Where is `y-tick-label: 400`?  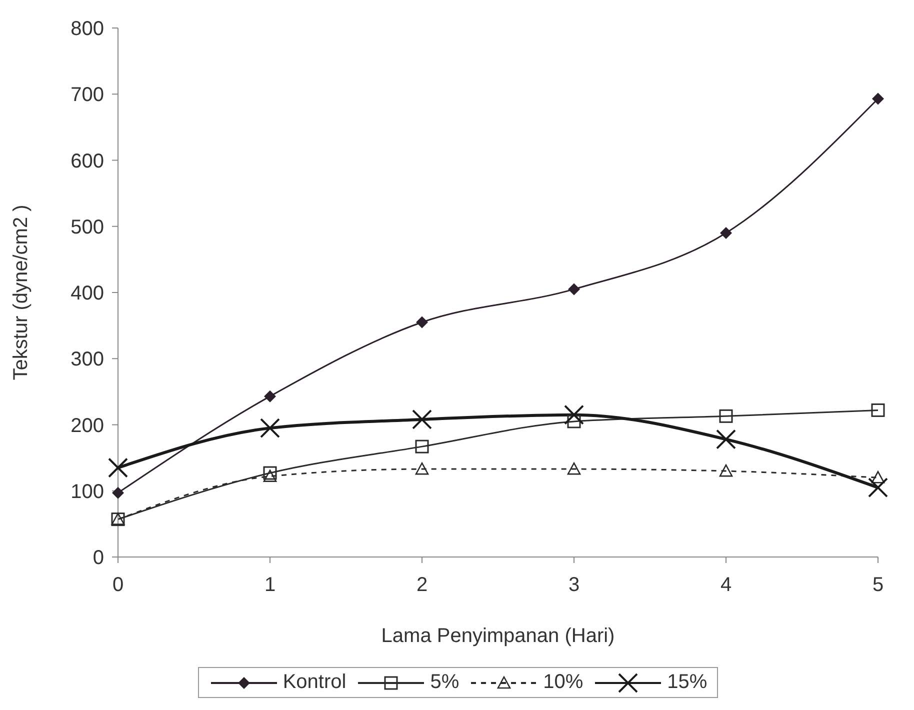 y-tick-label: 400 is located at coordinates (87, 293).